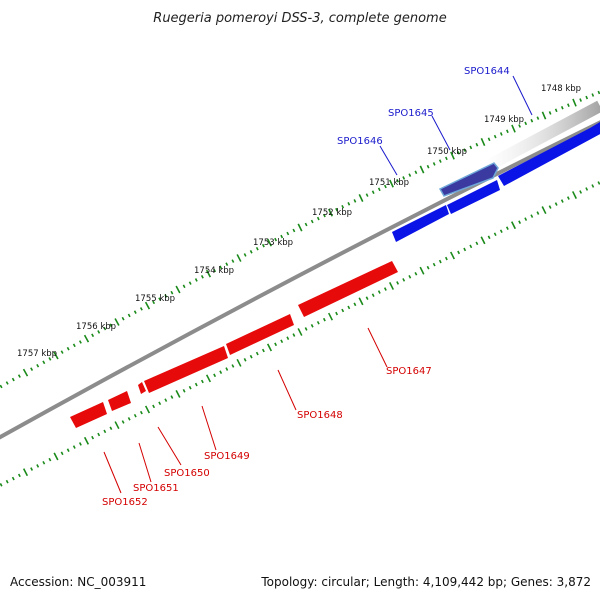 The height and width of the screenshot is (600, 600). I want to click on kbp-label: 1751 kbp, so click(389, 183).